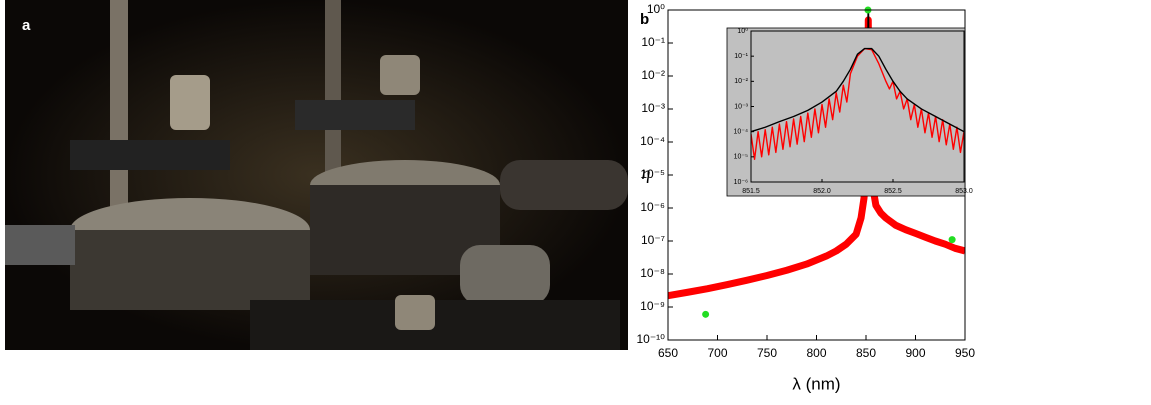 The width and height of the screenshot is (1151, 405). Describe the element at coordinates (651, 339) in the screenshot. I see `y-tick-label: 10⁻¹⁰` at that location.